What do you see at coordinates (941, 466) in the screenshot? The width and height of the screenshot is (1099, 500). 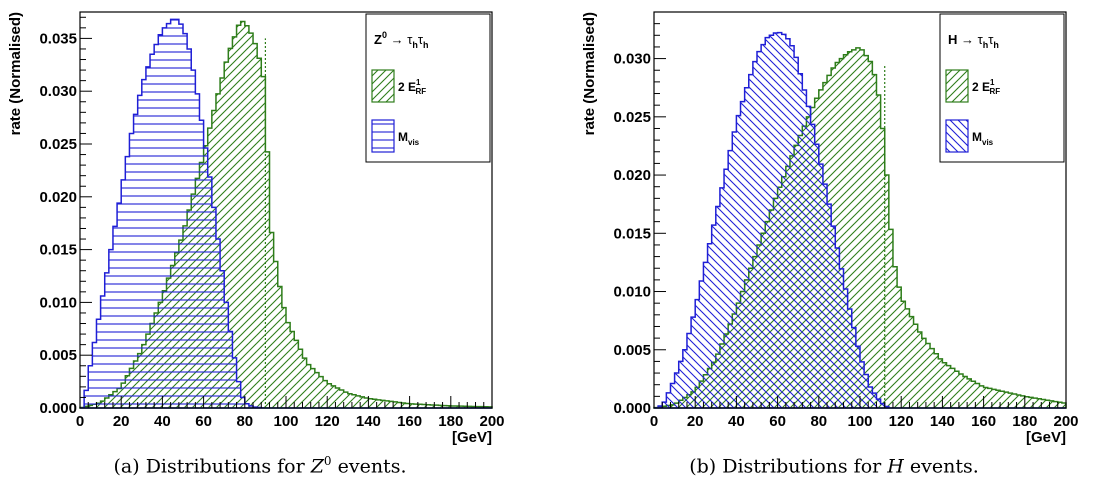 I see `caption-b-post: events.` at bounding box center [941, 466].